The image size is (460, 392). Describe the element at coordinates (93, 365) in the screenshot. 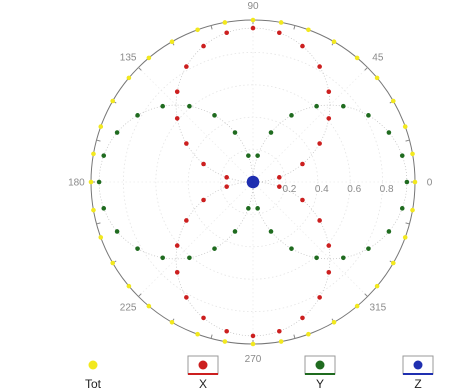

I see `legend-marker-tot` at that location.